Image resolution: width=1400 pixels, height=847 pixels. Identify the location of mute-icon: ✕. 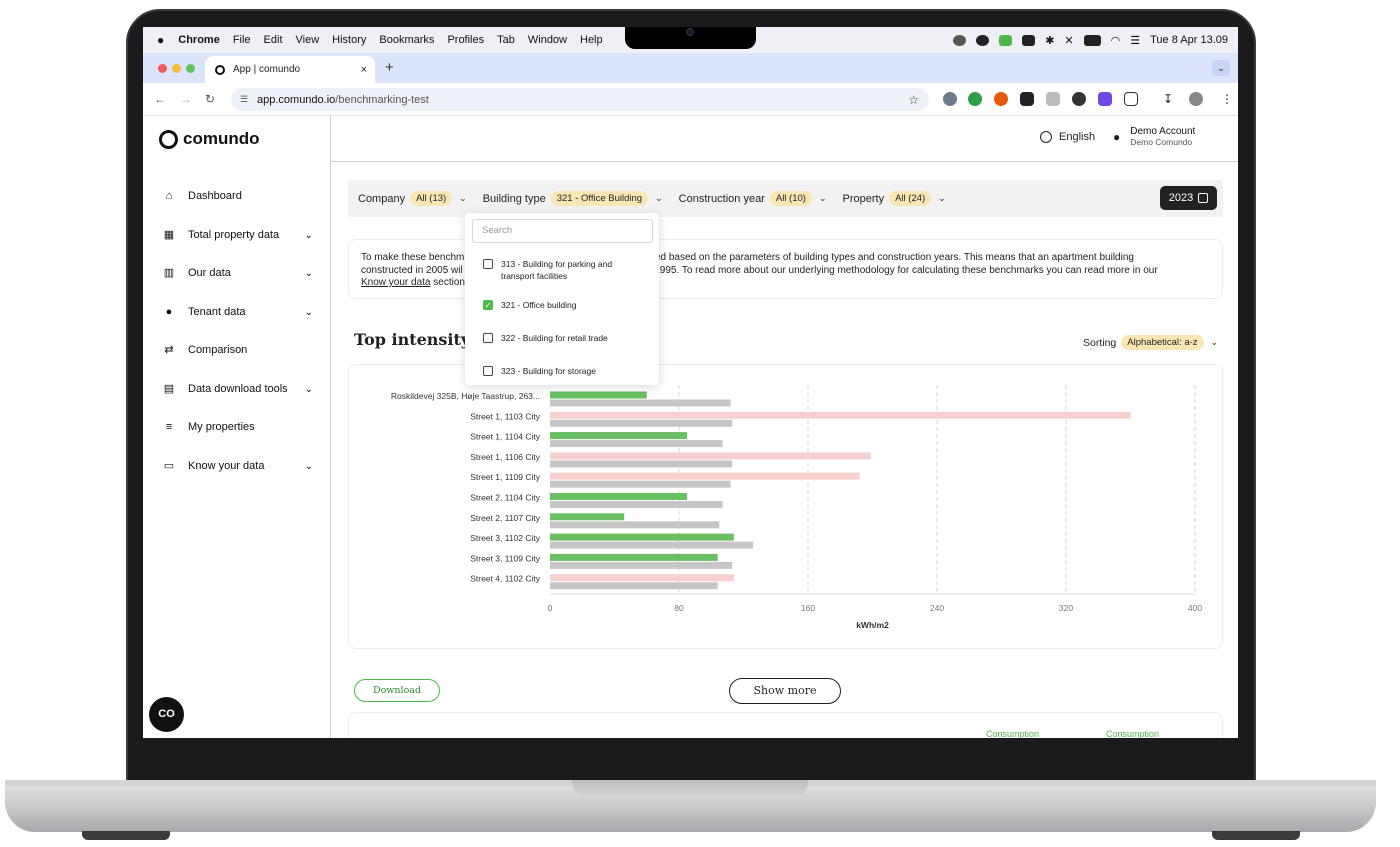
(1069, 40).